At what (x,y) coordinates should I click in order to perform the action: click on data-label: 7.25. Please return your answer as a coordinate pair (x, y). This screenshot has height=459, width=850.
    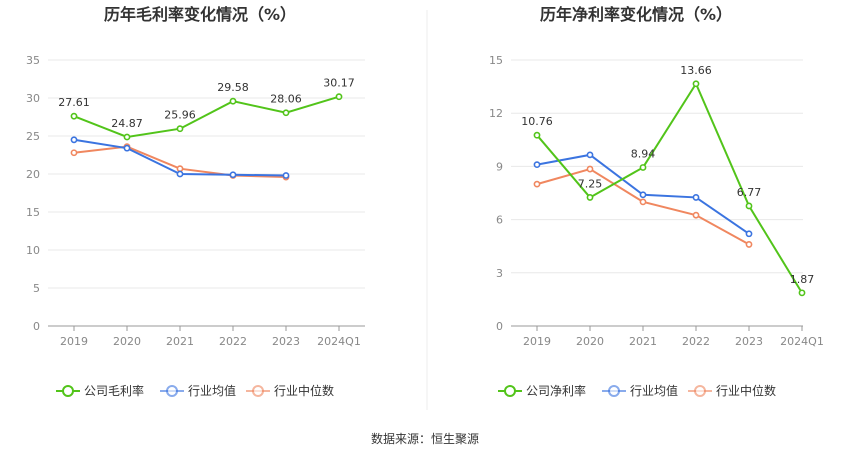
    Looking at the image, I should click on (590, 183).